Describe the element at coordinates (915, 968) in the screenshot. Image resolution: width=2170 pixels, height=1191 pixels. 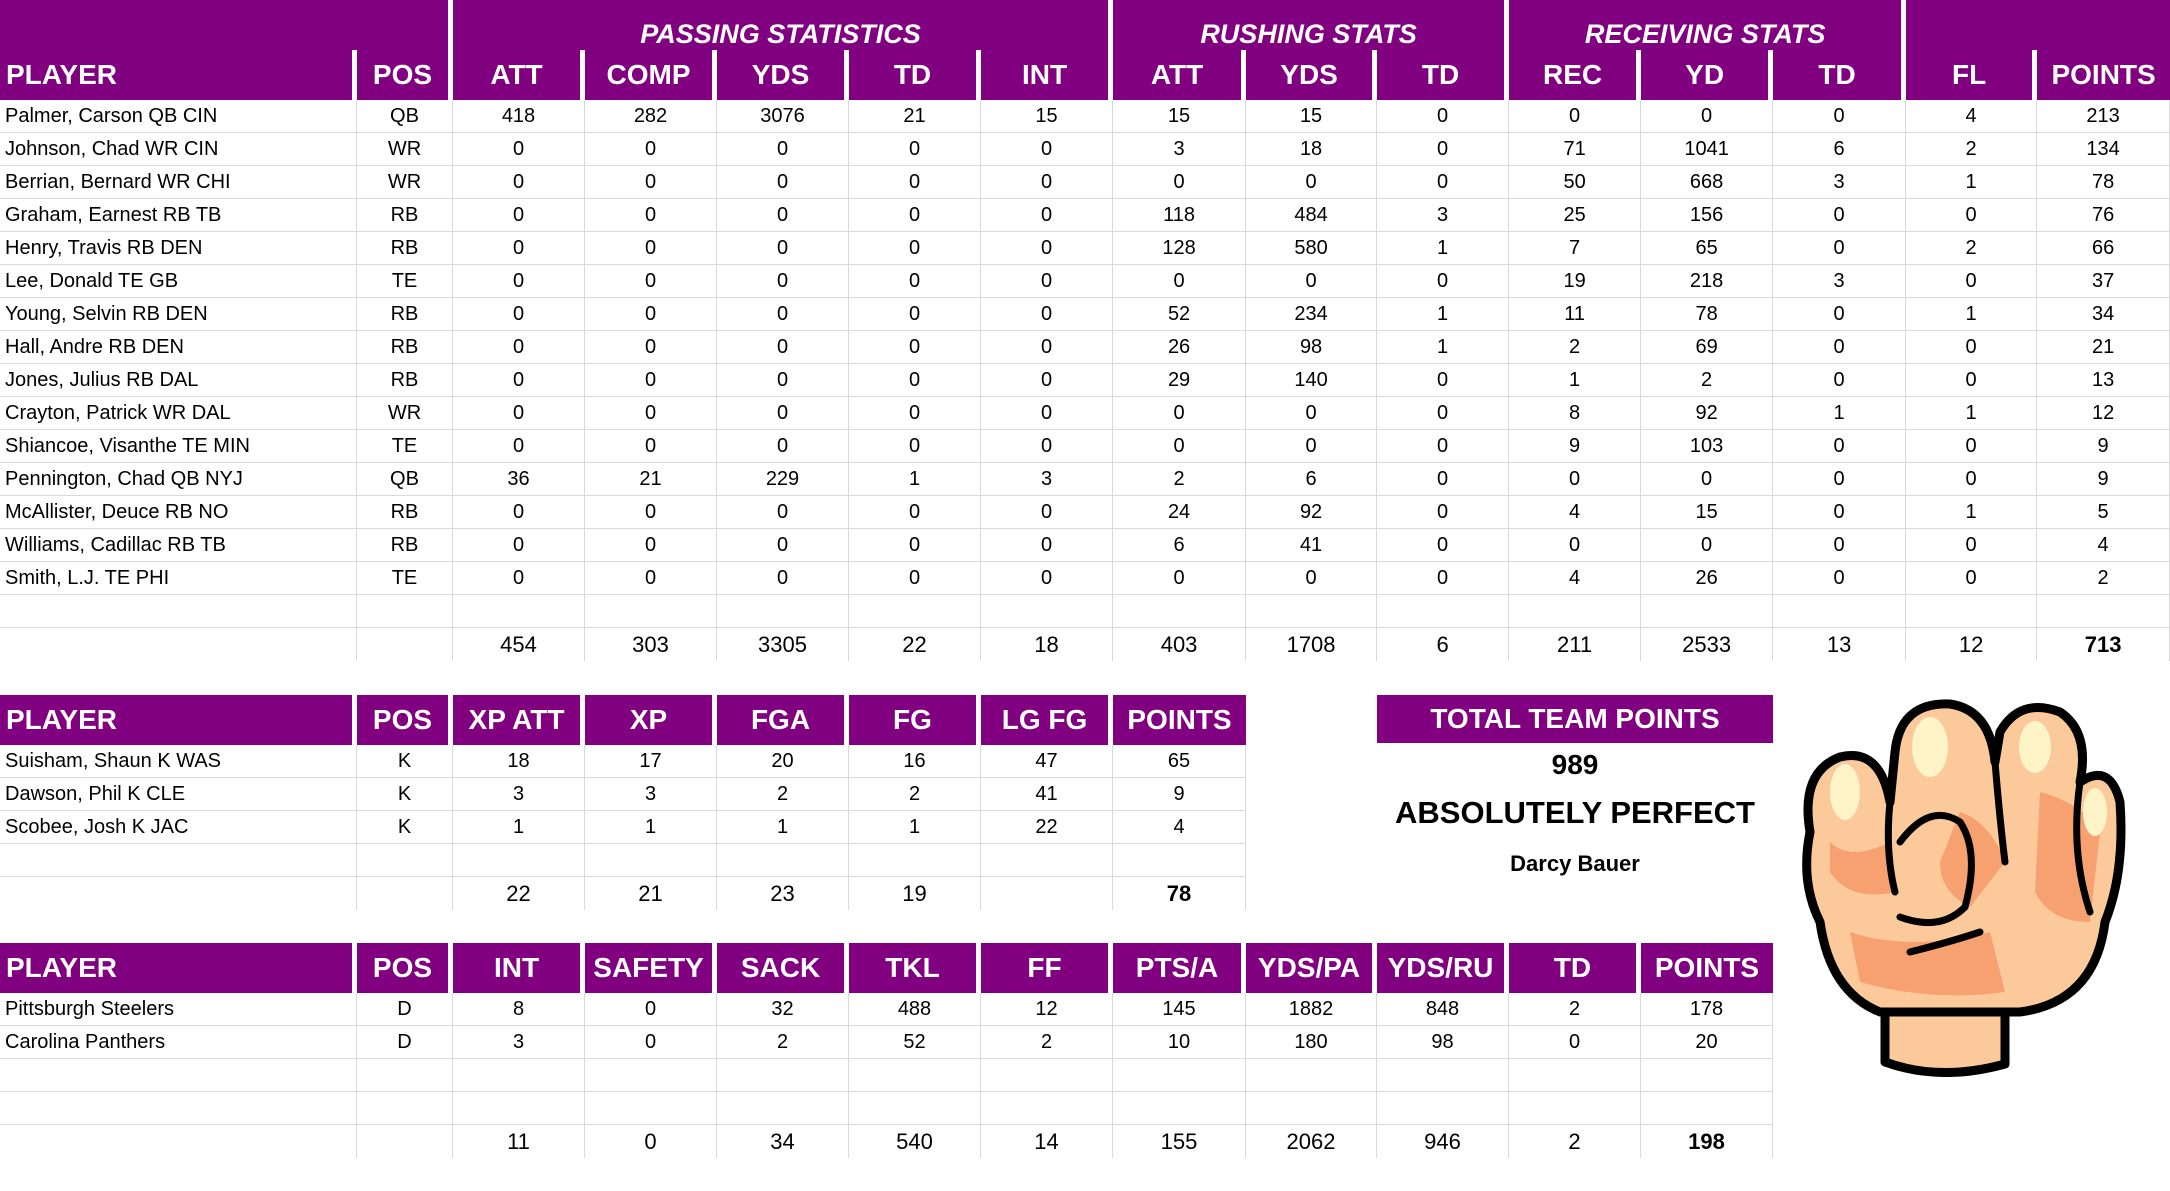
I see `column-header-tkl: TKL` at that location.